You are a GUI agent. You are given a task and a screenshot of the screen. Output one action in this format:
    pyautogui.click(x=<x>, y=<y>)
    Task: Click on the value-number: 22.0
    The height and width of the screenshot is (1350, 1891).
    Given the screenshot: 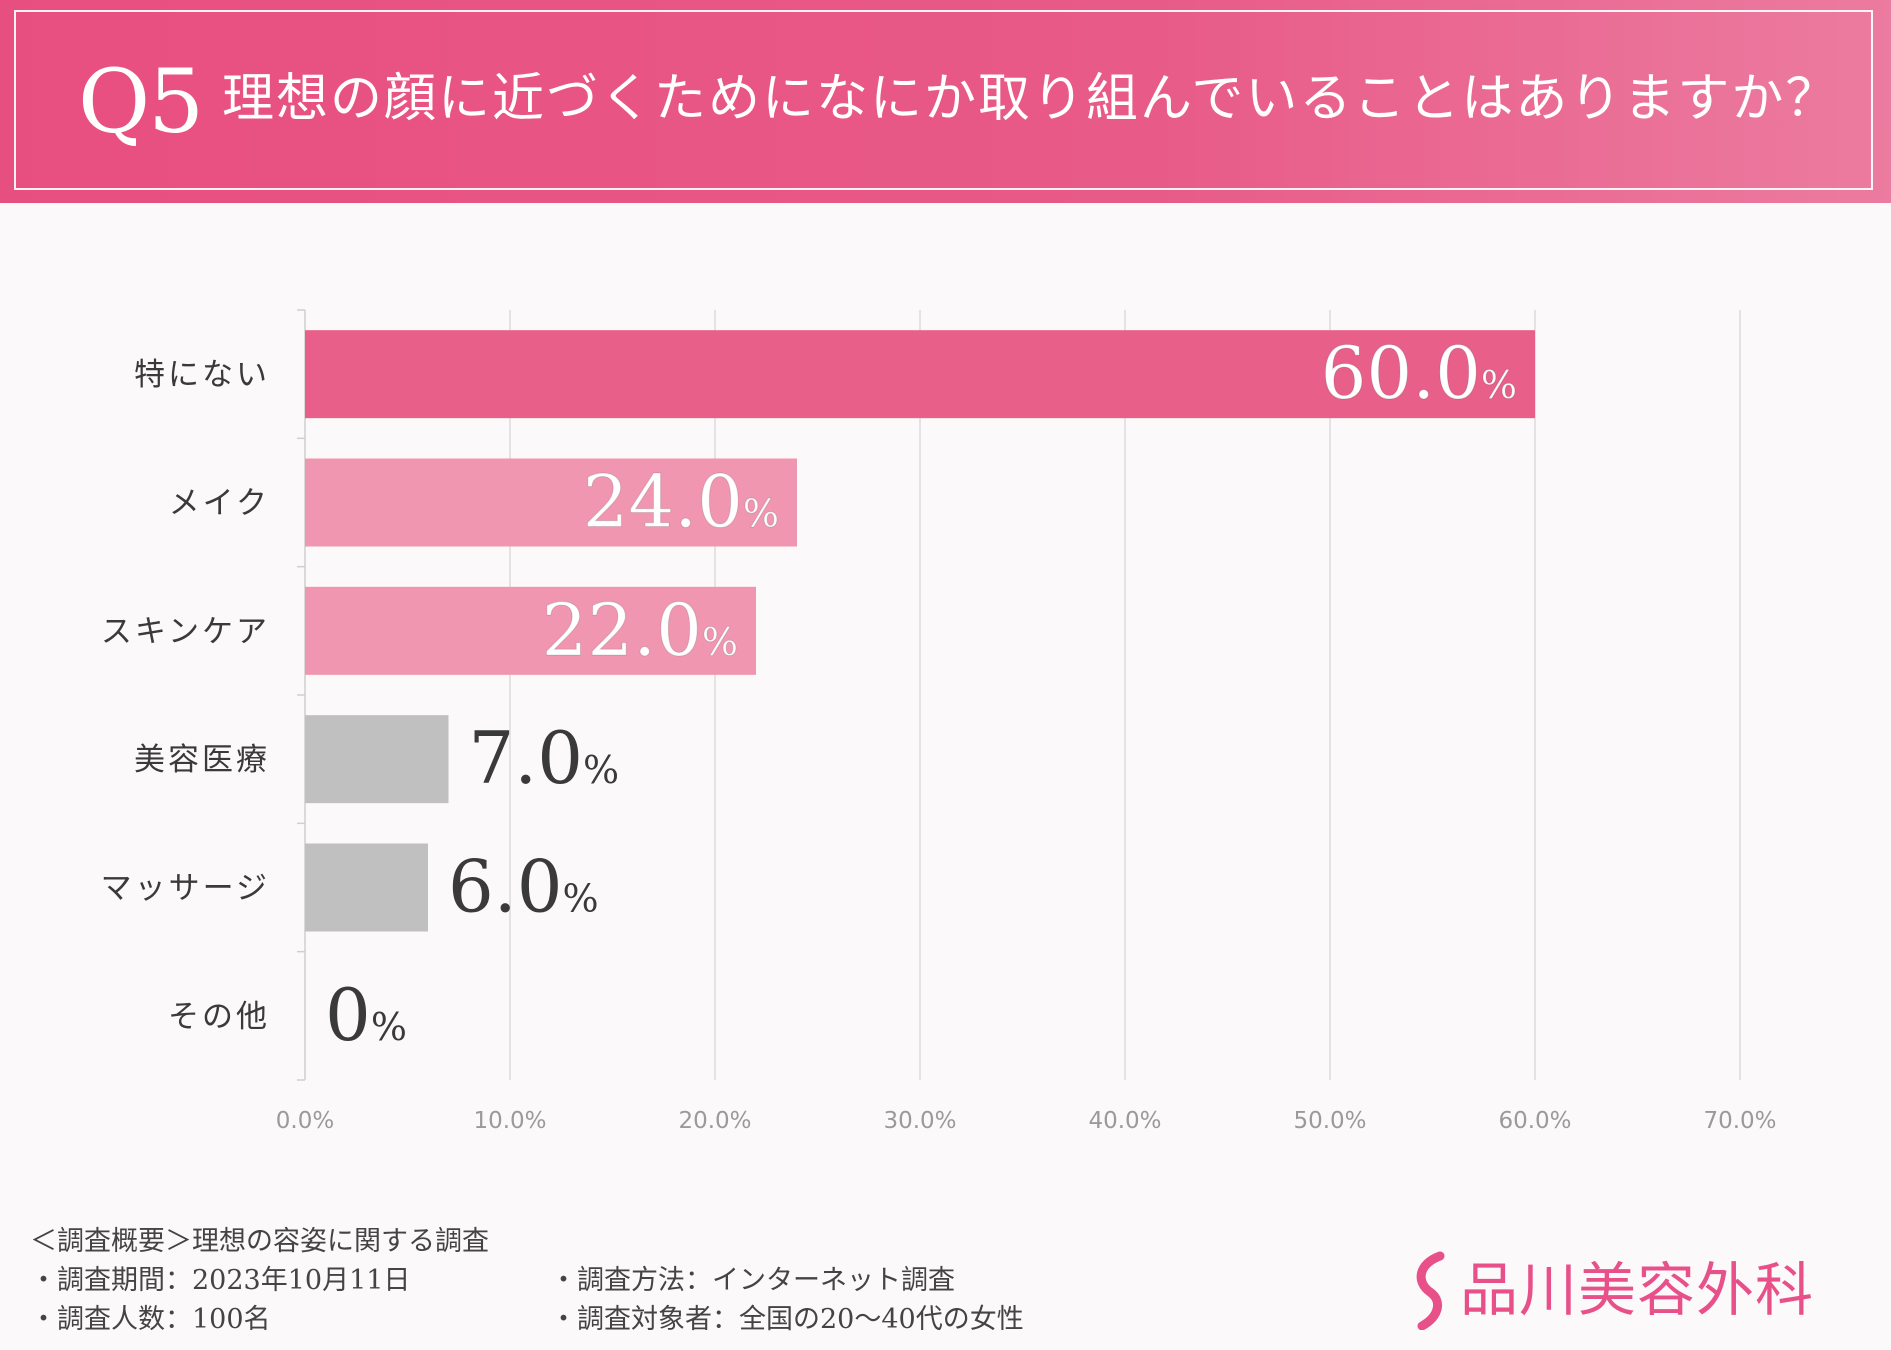 What is the action you would take?
    pyautogui.click(x=622, y=630)
    